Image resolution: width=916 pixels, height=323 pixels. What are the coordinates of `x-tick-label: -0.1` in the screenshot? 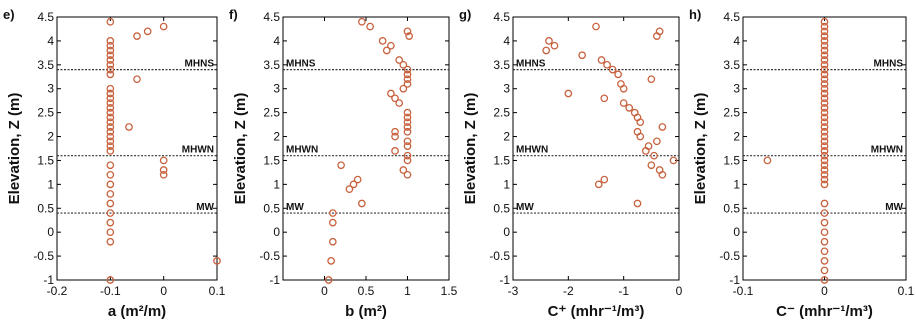 It's located at (743, 291).